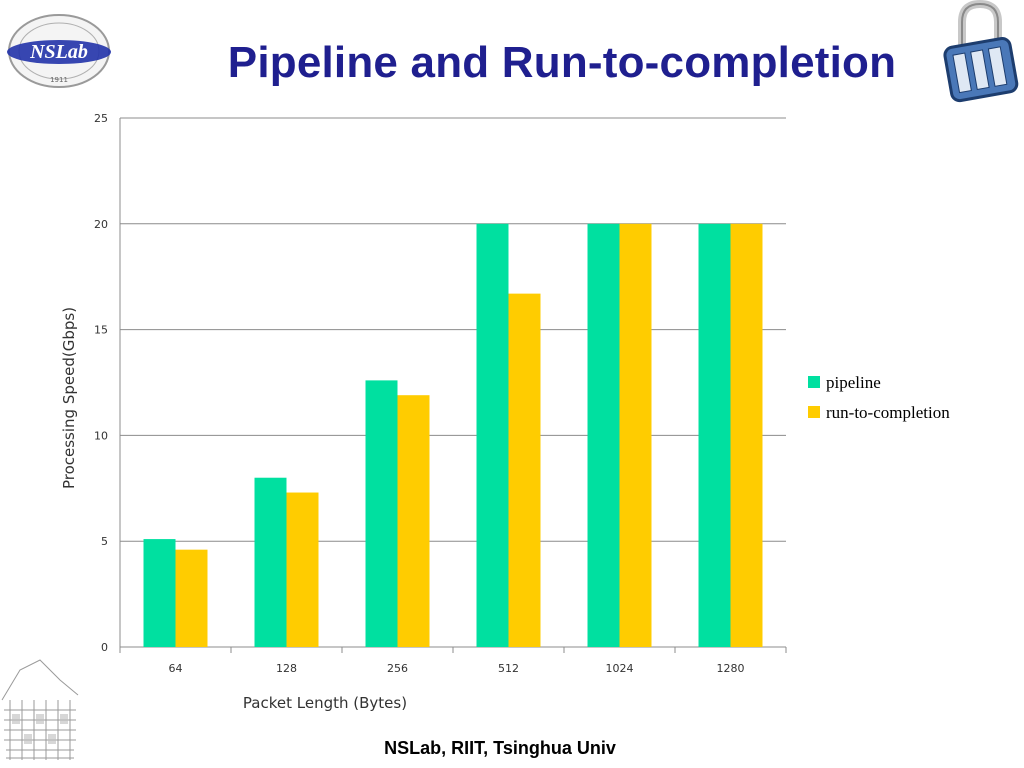 Image resolution: width=1024 pixels, height=768 pixels. Describe the element at coordinates (325, 703) in the screenshot. I see `x-axis-title: Packet Length (Bytes)` at that location.